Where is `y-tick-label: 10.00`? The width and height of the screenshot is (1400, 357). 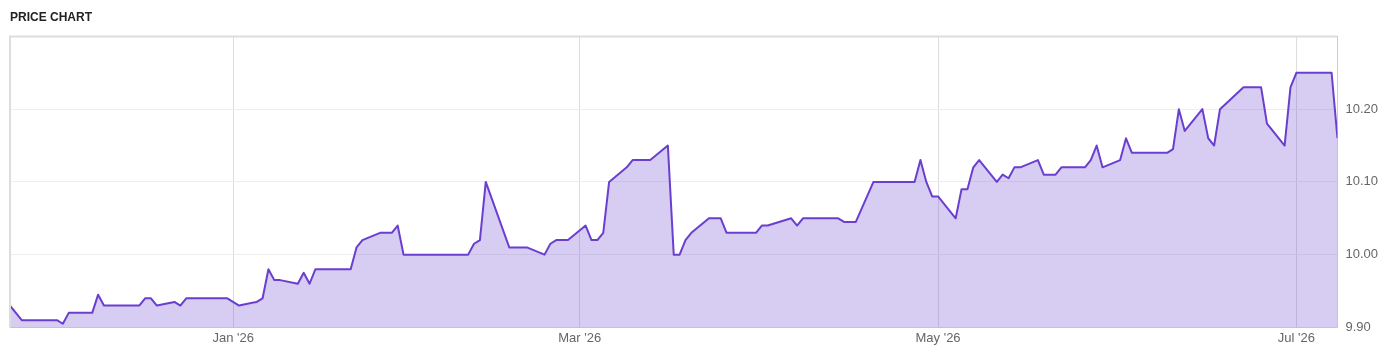 y-tick-label: 10.00 is located at coordinates (1362, 254).